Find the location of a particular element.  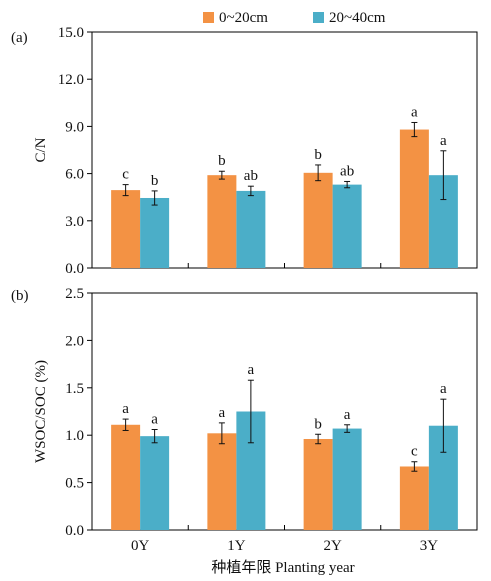

y-tick-label: 12.0 is located at coordinates (71, 80).